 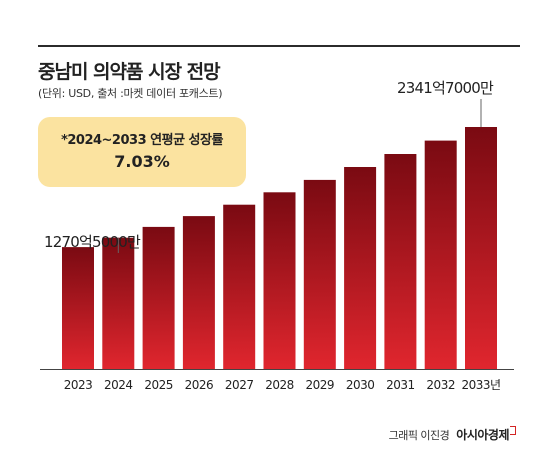 What do you see at coordinates (279, 280) in the screenshot?
I see `bar-2028` at bounding box center [279, 280].